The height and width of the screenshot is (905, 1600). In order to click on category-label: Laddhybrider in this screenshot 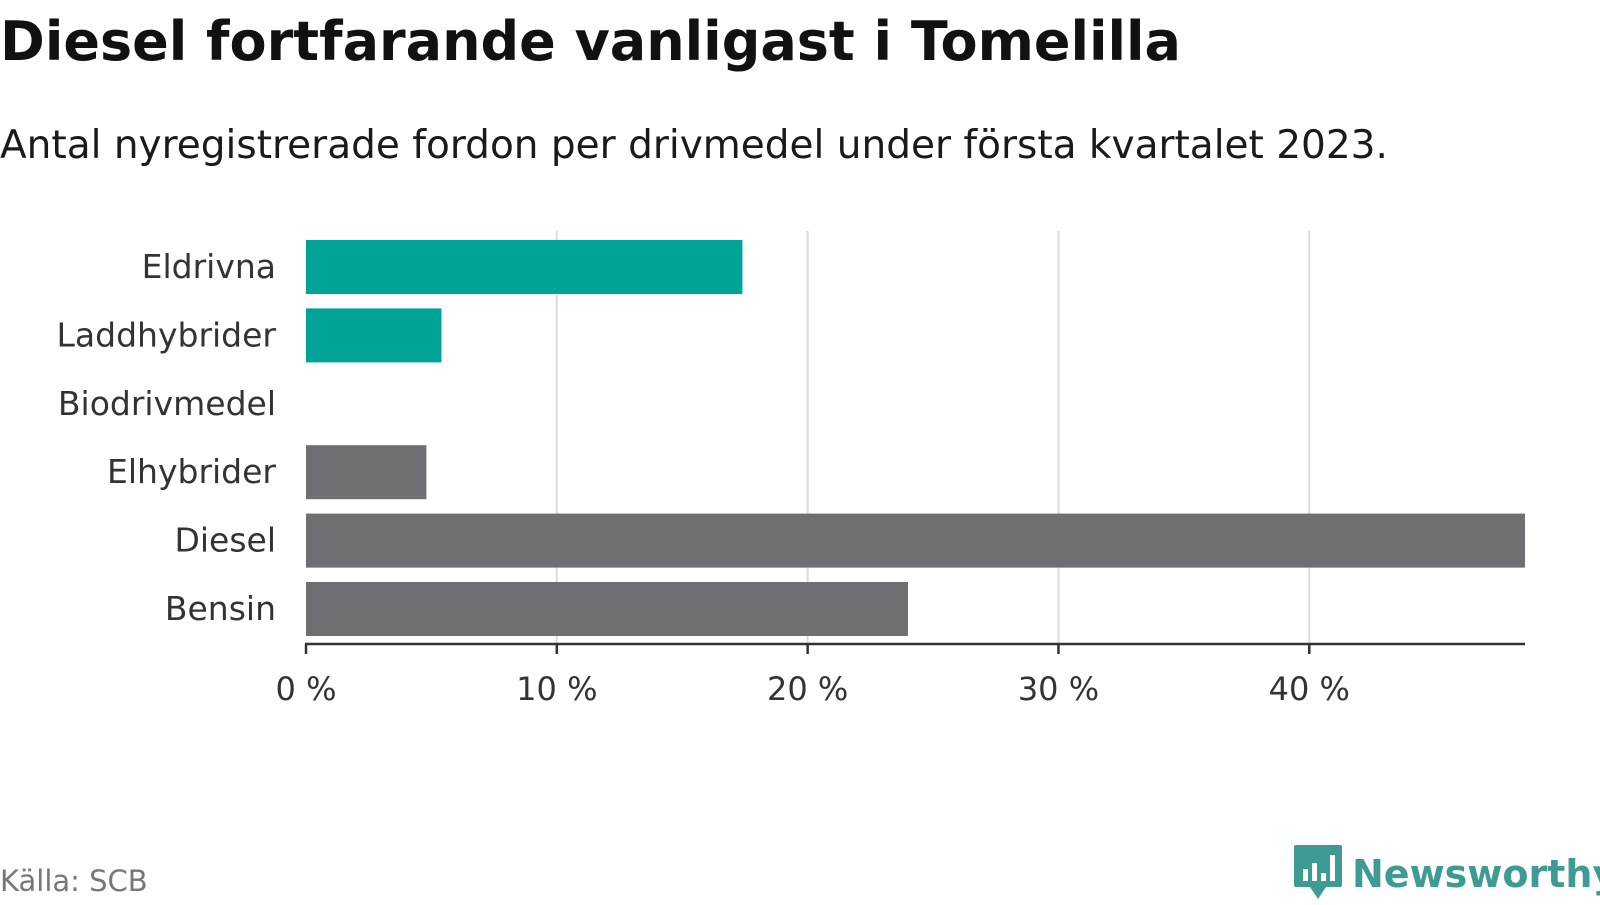, I will do `click(167, 334)`.